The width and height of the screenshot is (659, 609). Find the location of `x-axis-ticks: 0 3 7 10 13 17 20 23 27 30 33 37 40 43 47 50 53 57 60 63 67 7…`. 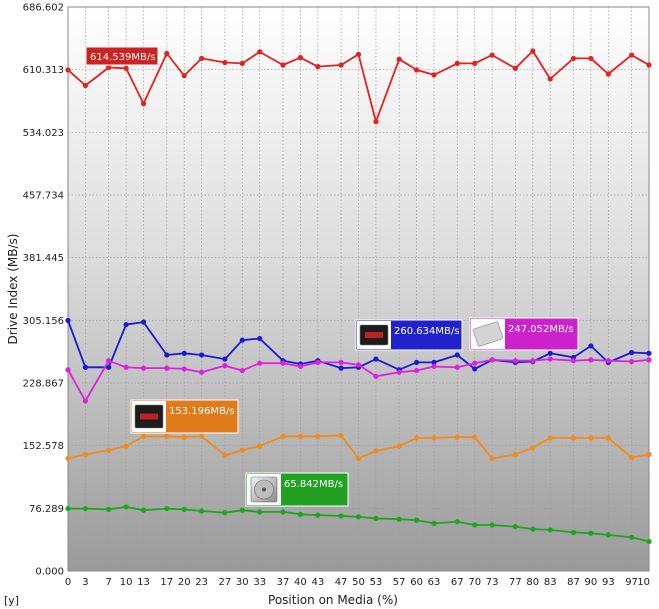

x-axis-ticks: 0 3 7 10 13 17 20 23 27 30 33 37 40 43 47 50 53 57 60 63 67 7… is located at coordinates (357, 582).